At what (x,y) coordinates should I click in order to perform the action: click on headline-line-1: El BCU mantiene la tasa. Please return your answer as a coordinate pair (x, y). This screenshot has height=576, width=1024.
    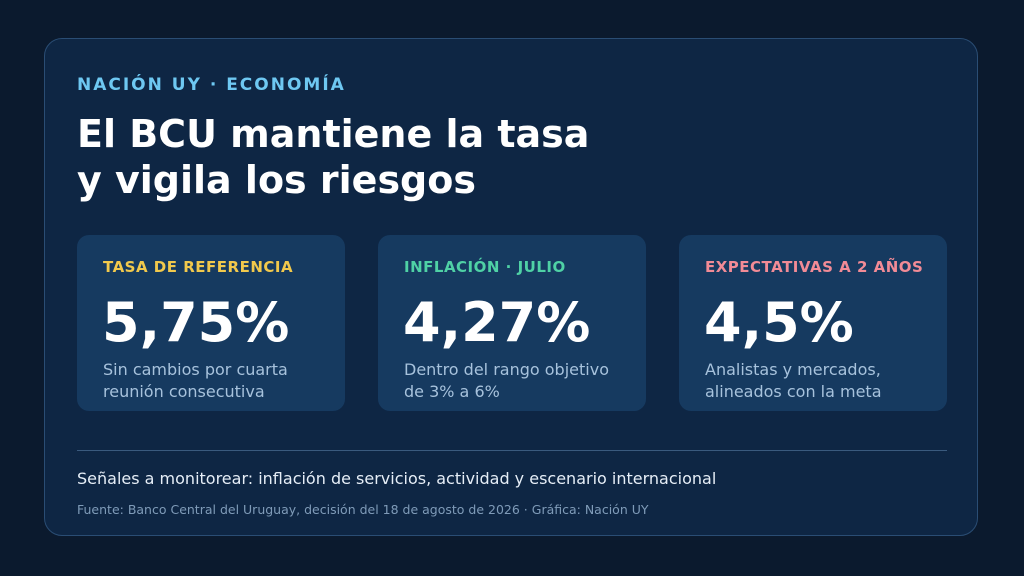
    Looking at the image, I should click on (333, 134).